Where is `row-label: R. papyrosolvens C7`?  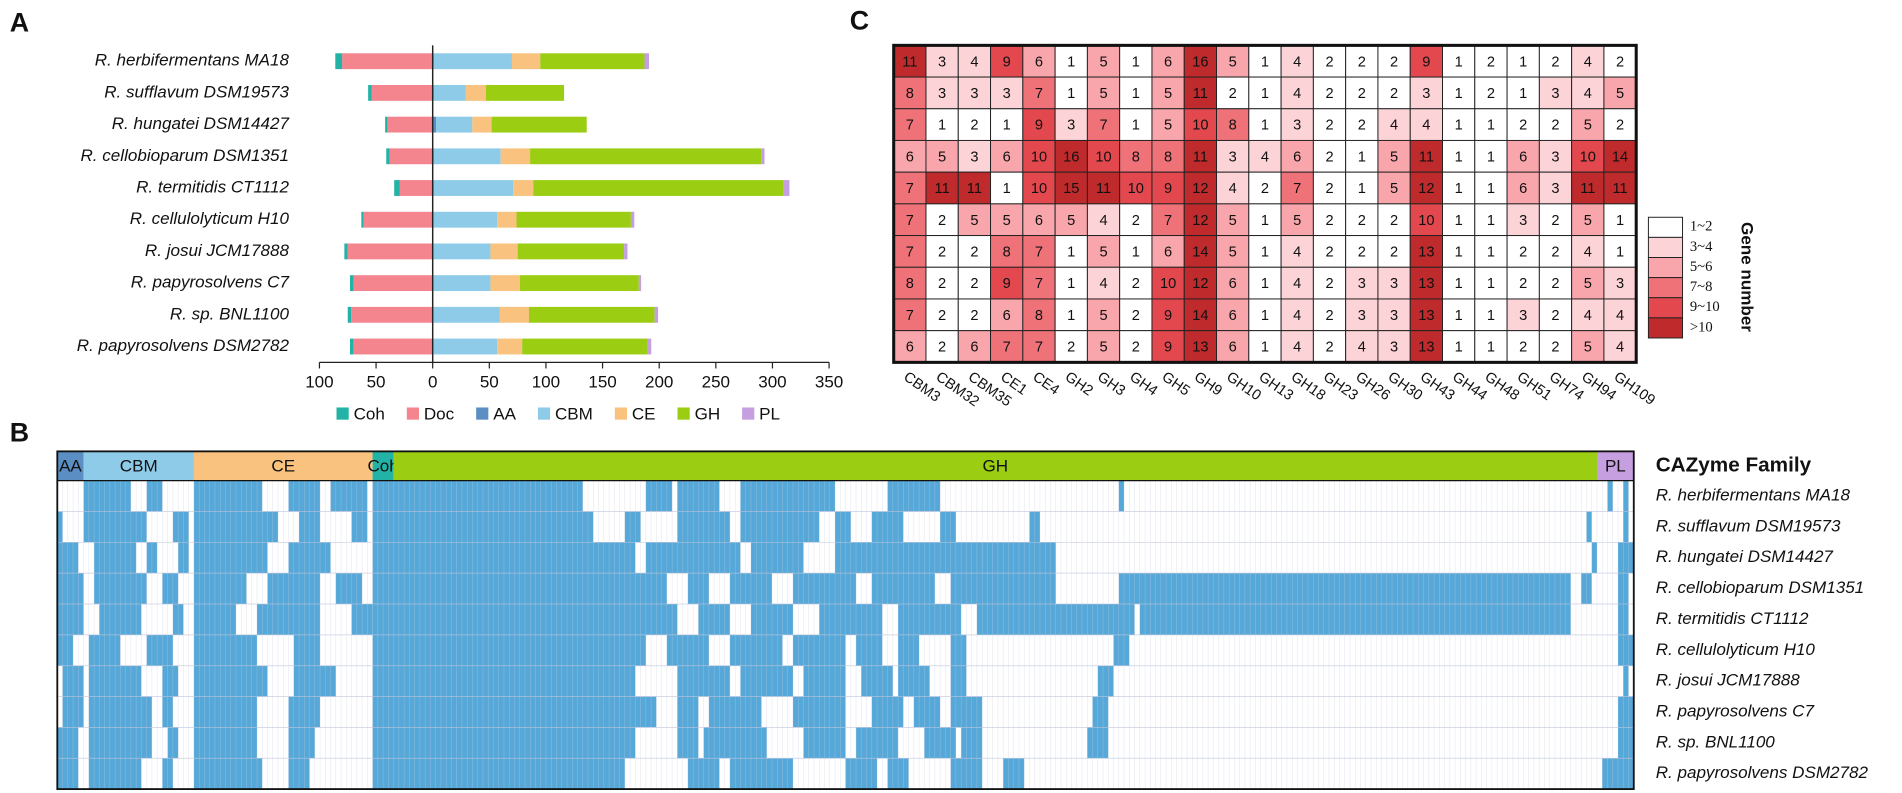 row-label: R. papyrosolvens C7 is located at coordinates (1735, 710).